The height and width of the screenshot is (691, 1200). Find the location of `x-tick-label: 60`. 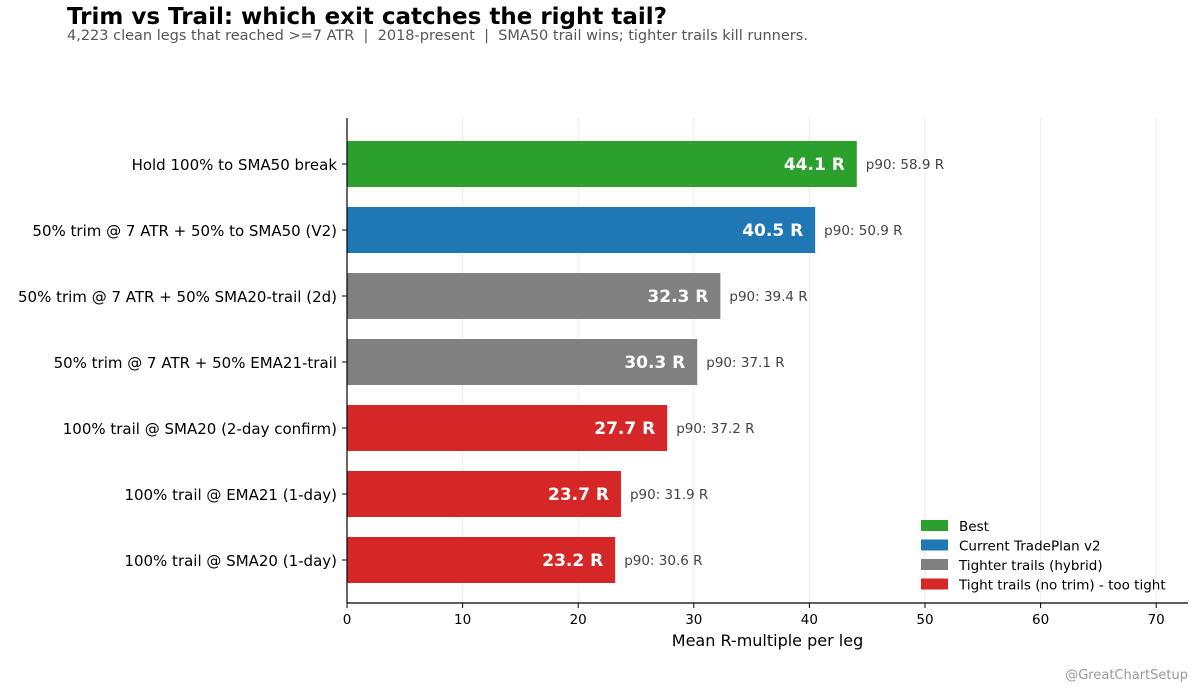

x-tick-label: 60 is located at coordinates (1040, 620).